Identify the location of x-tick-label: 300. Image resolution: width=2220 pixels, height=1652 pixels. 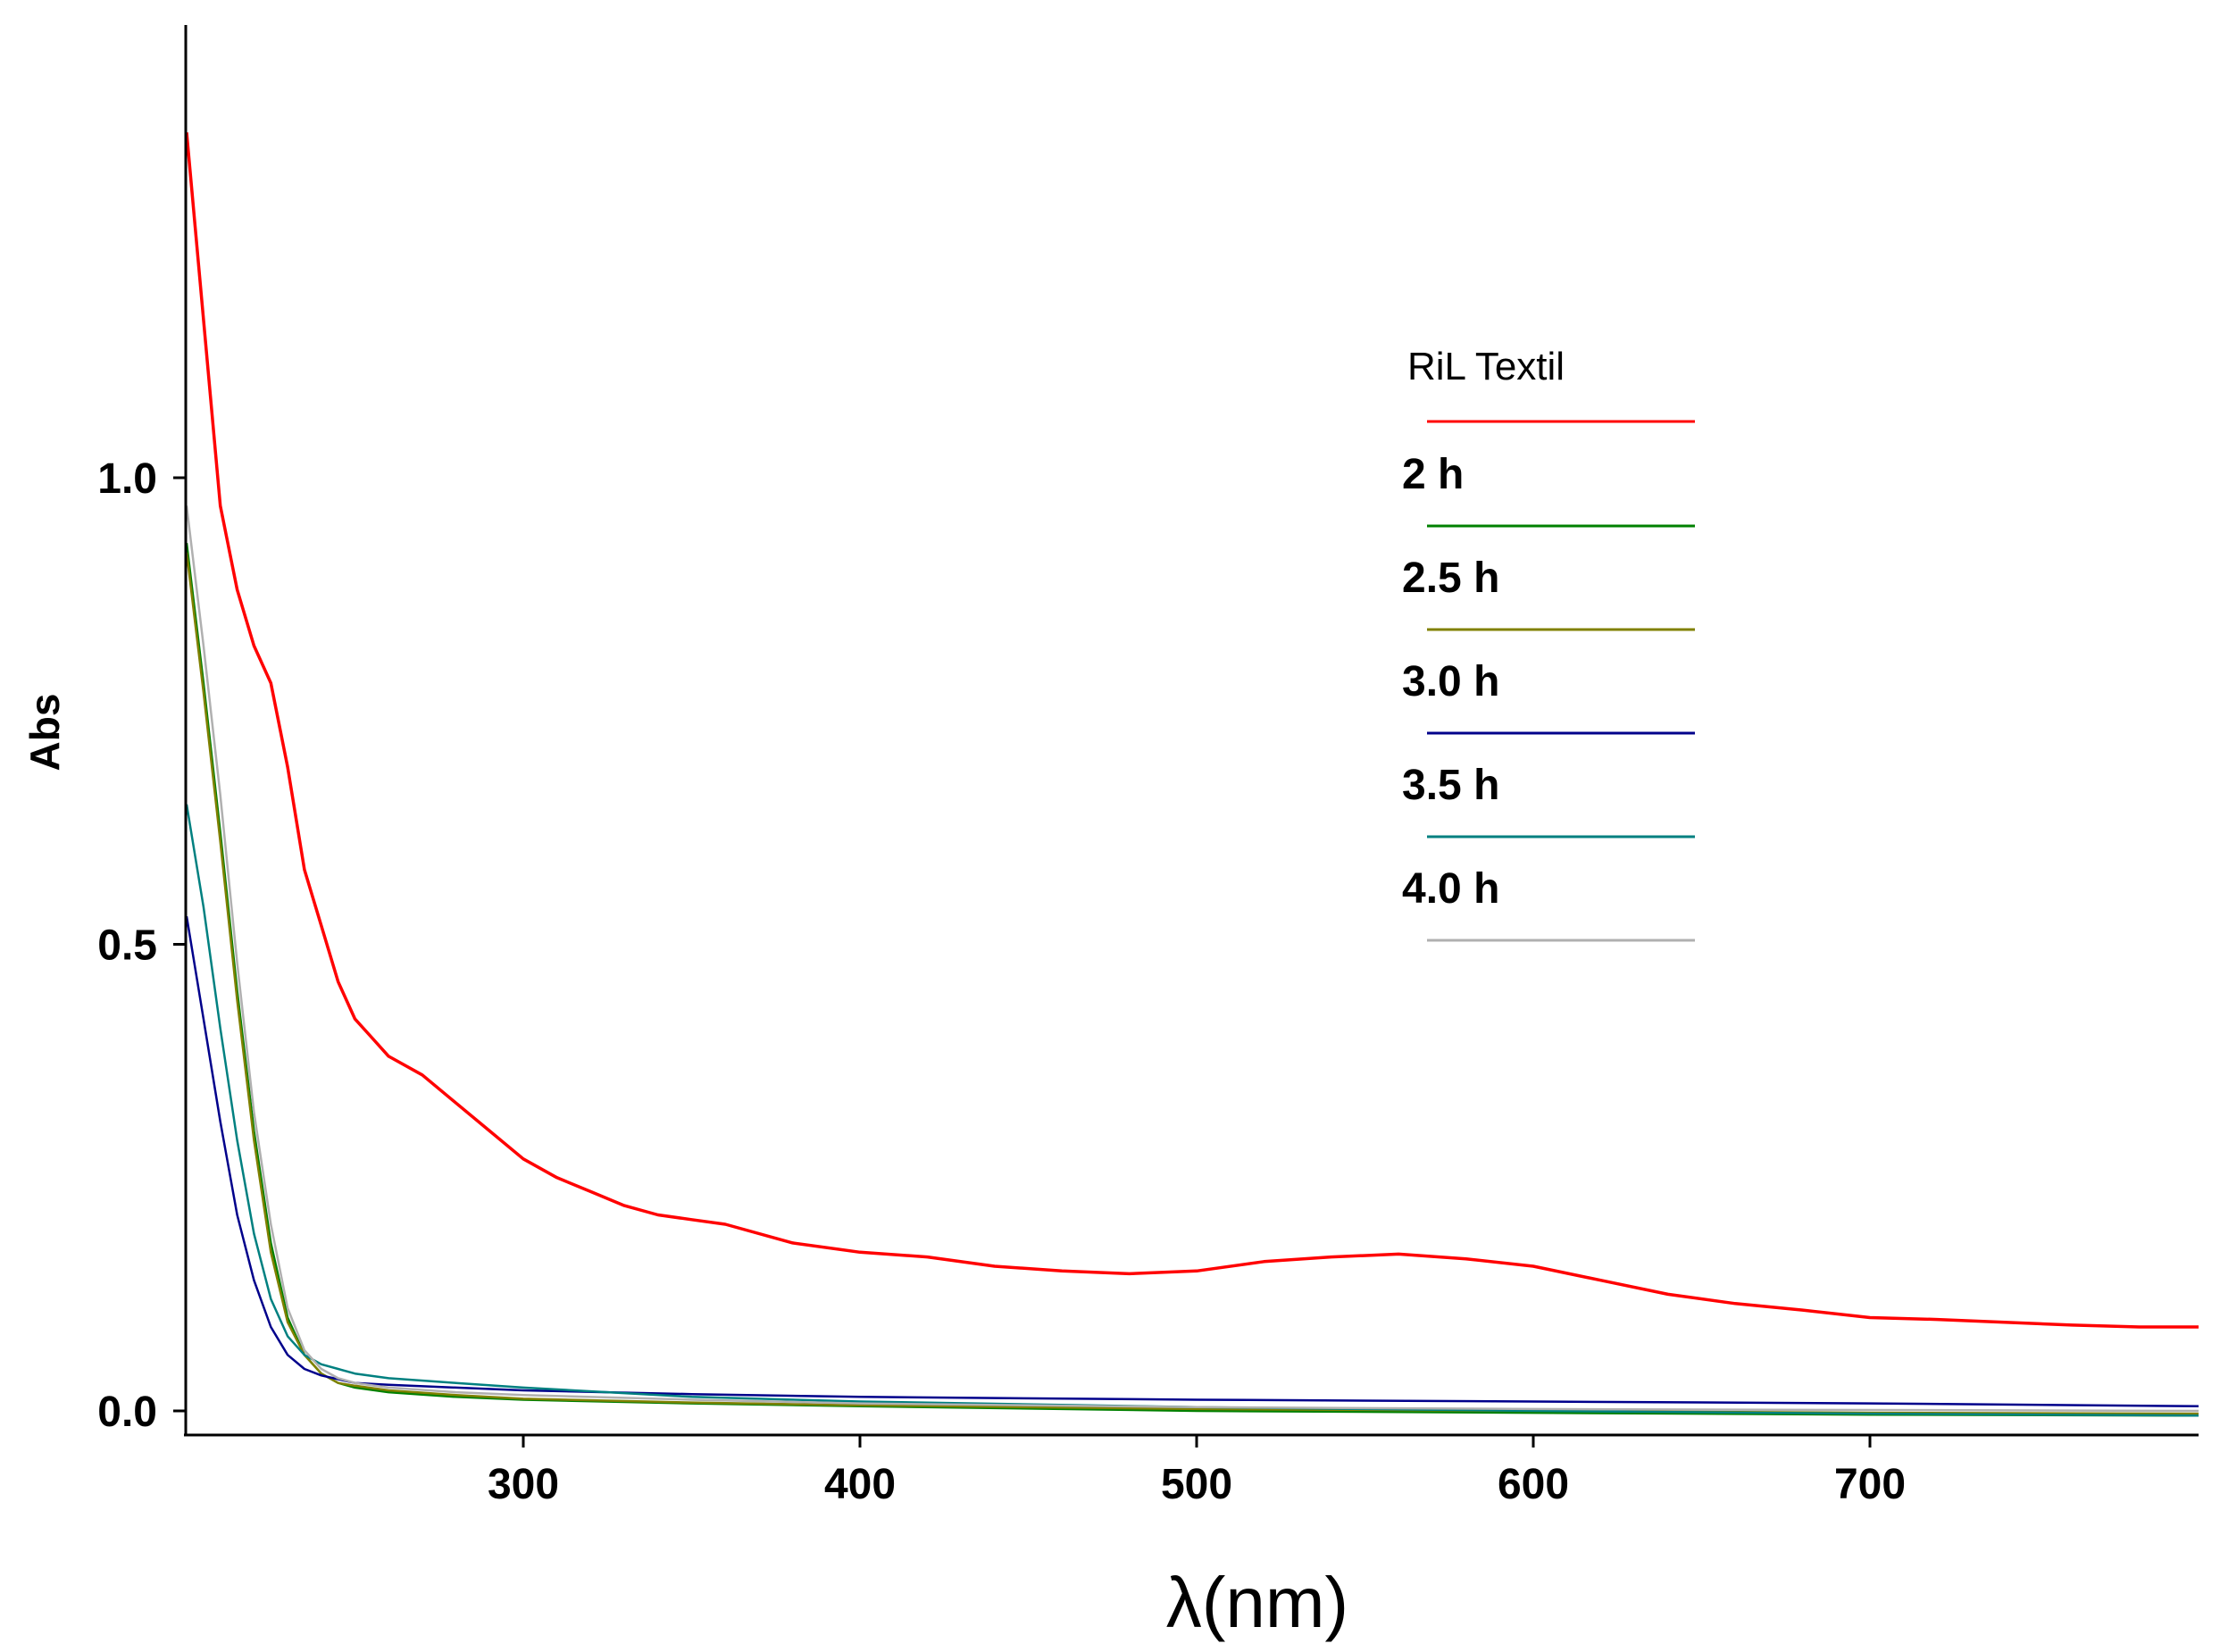
(523, 1484).